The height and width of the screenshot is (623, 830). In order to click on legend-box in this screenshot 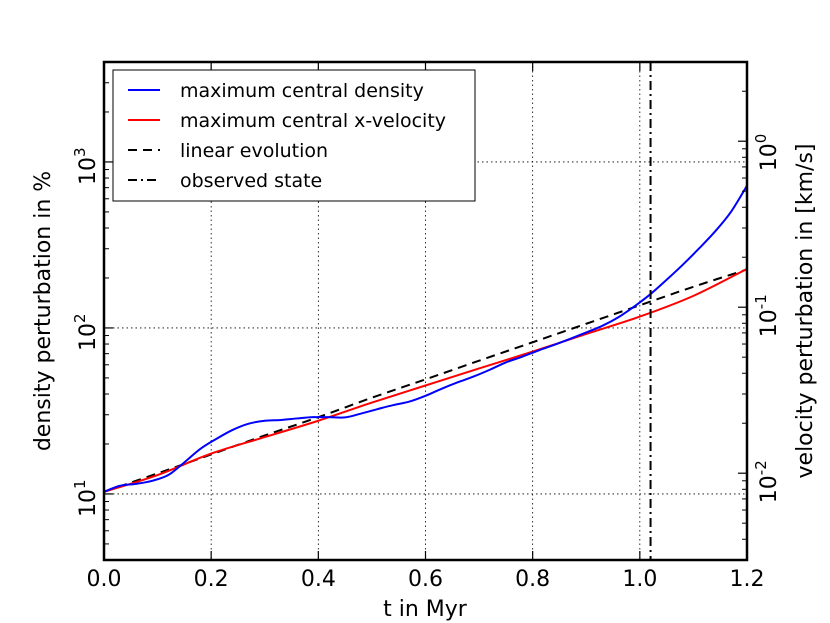, I will do `click(294, 135)`.